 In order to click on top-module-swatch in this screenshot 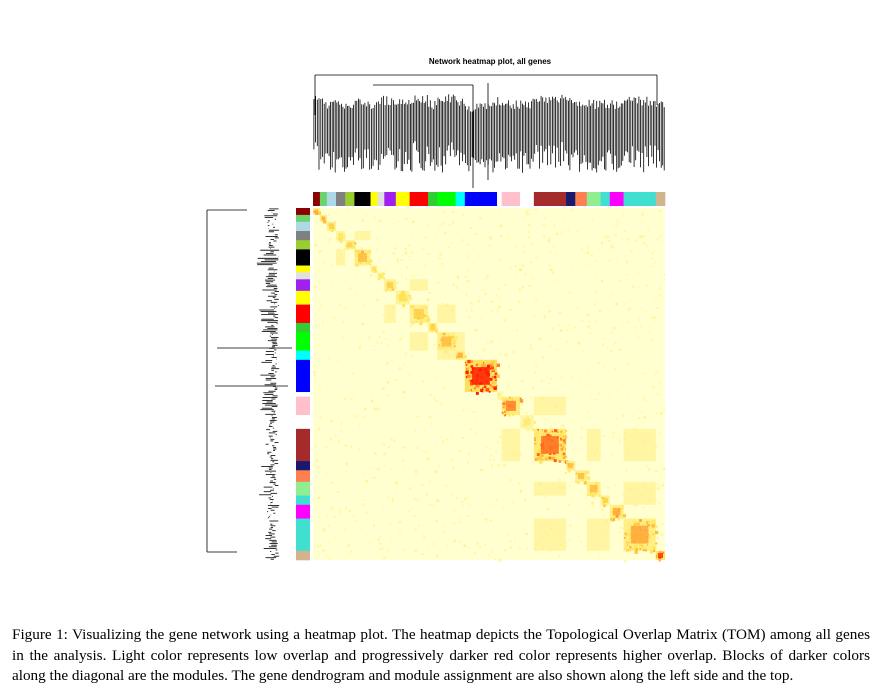, I will do `click(362, 199)`.